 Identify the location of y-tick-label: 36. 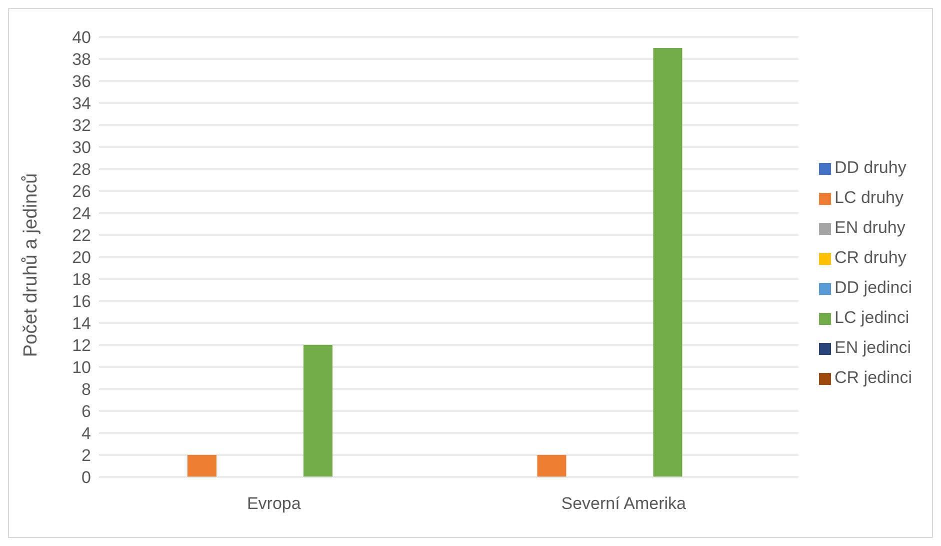
(81, 82).